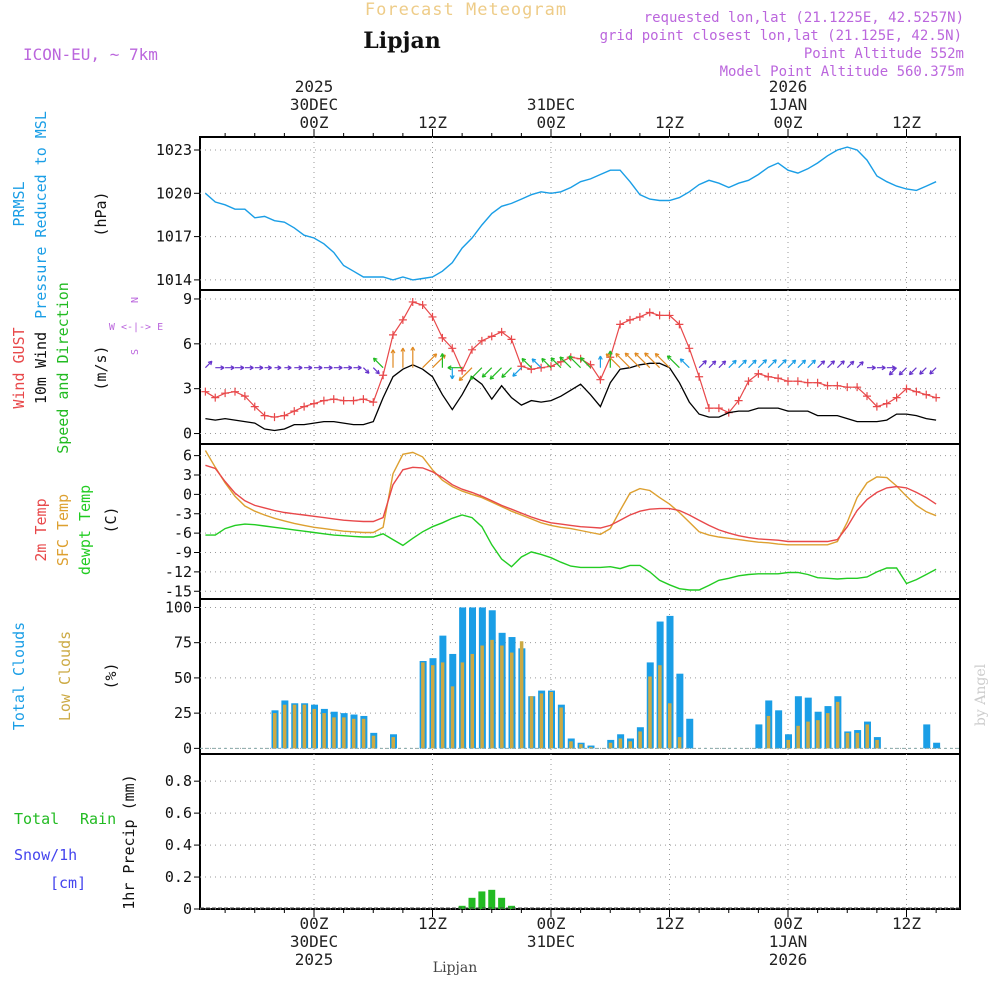 The image size is (1000, 1000). I want to click on top-time-label: 2026, so click(788, 86).